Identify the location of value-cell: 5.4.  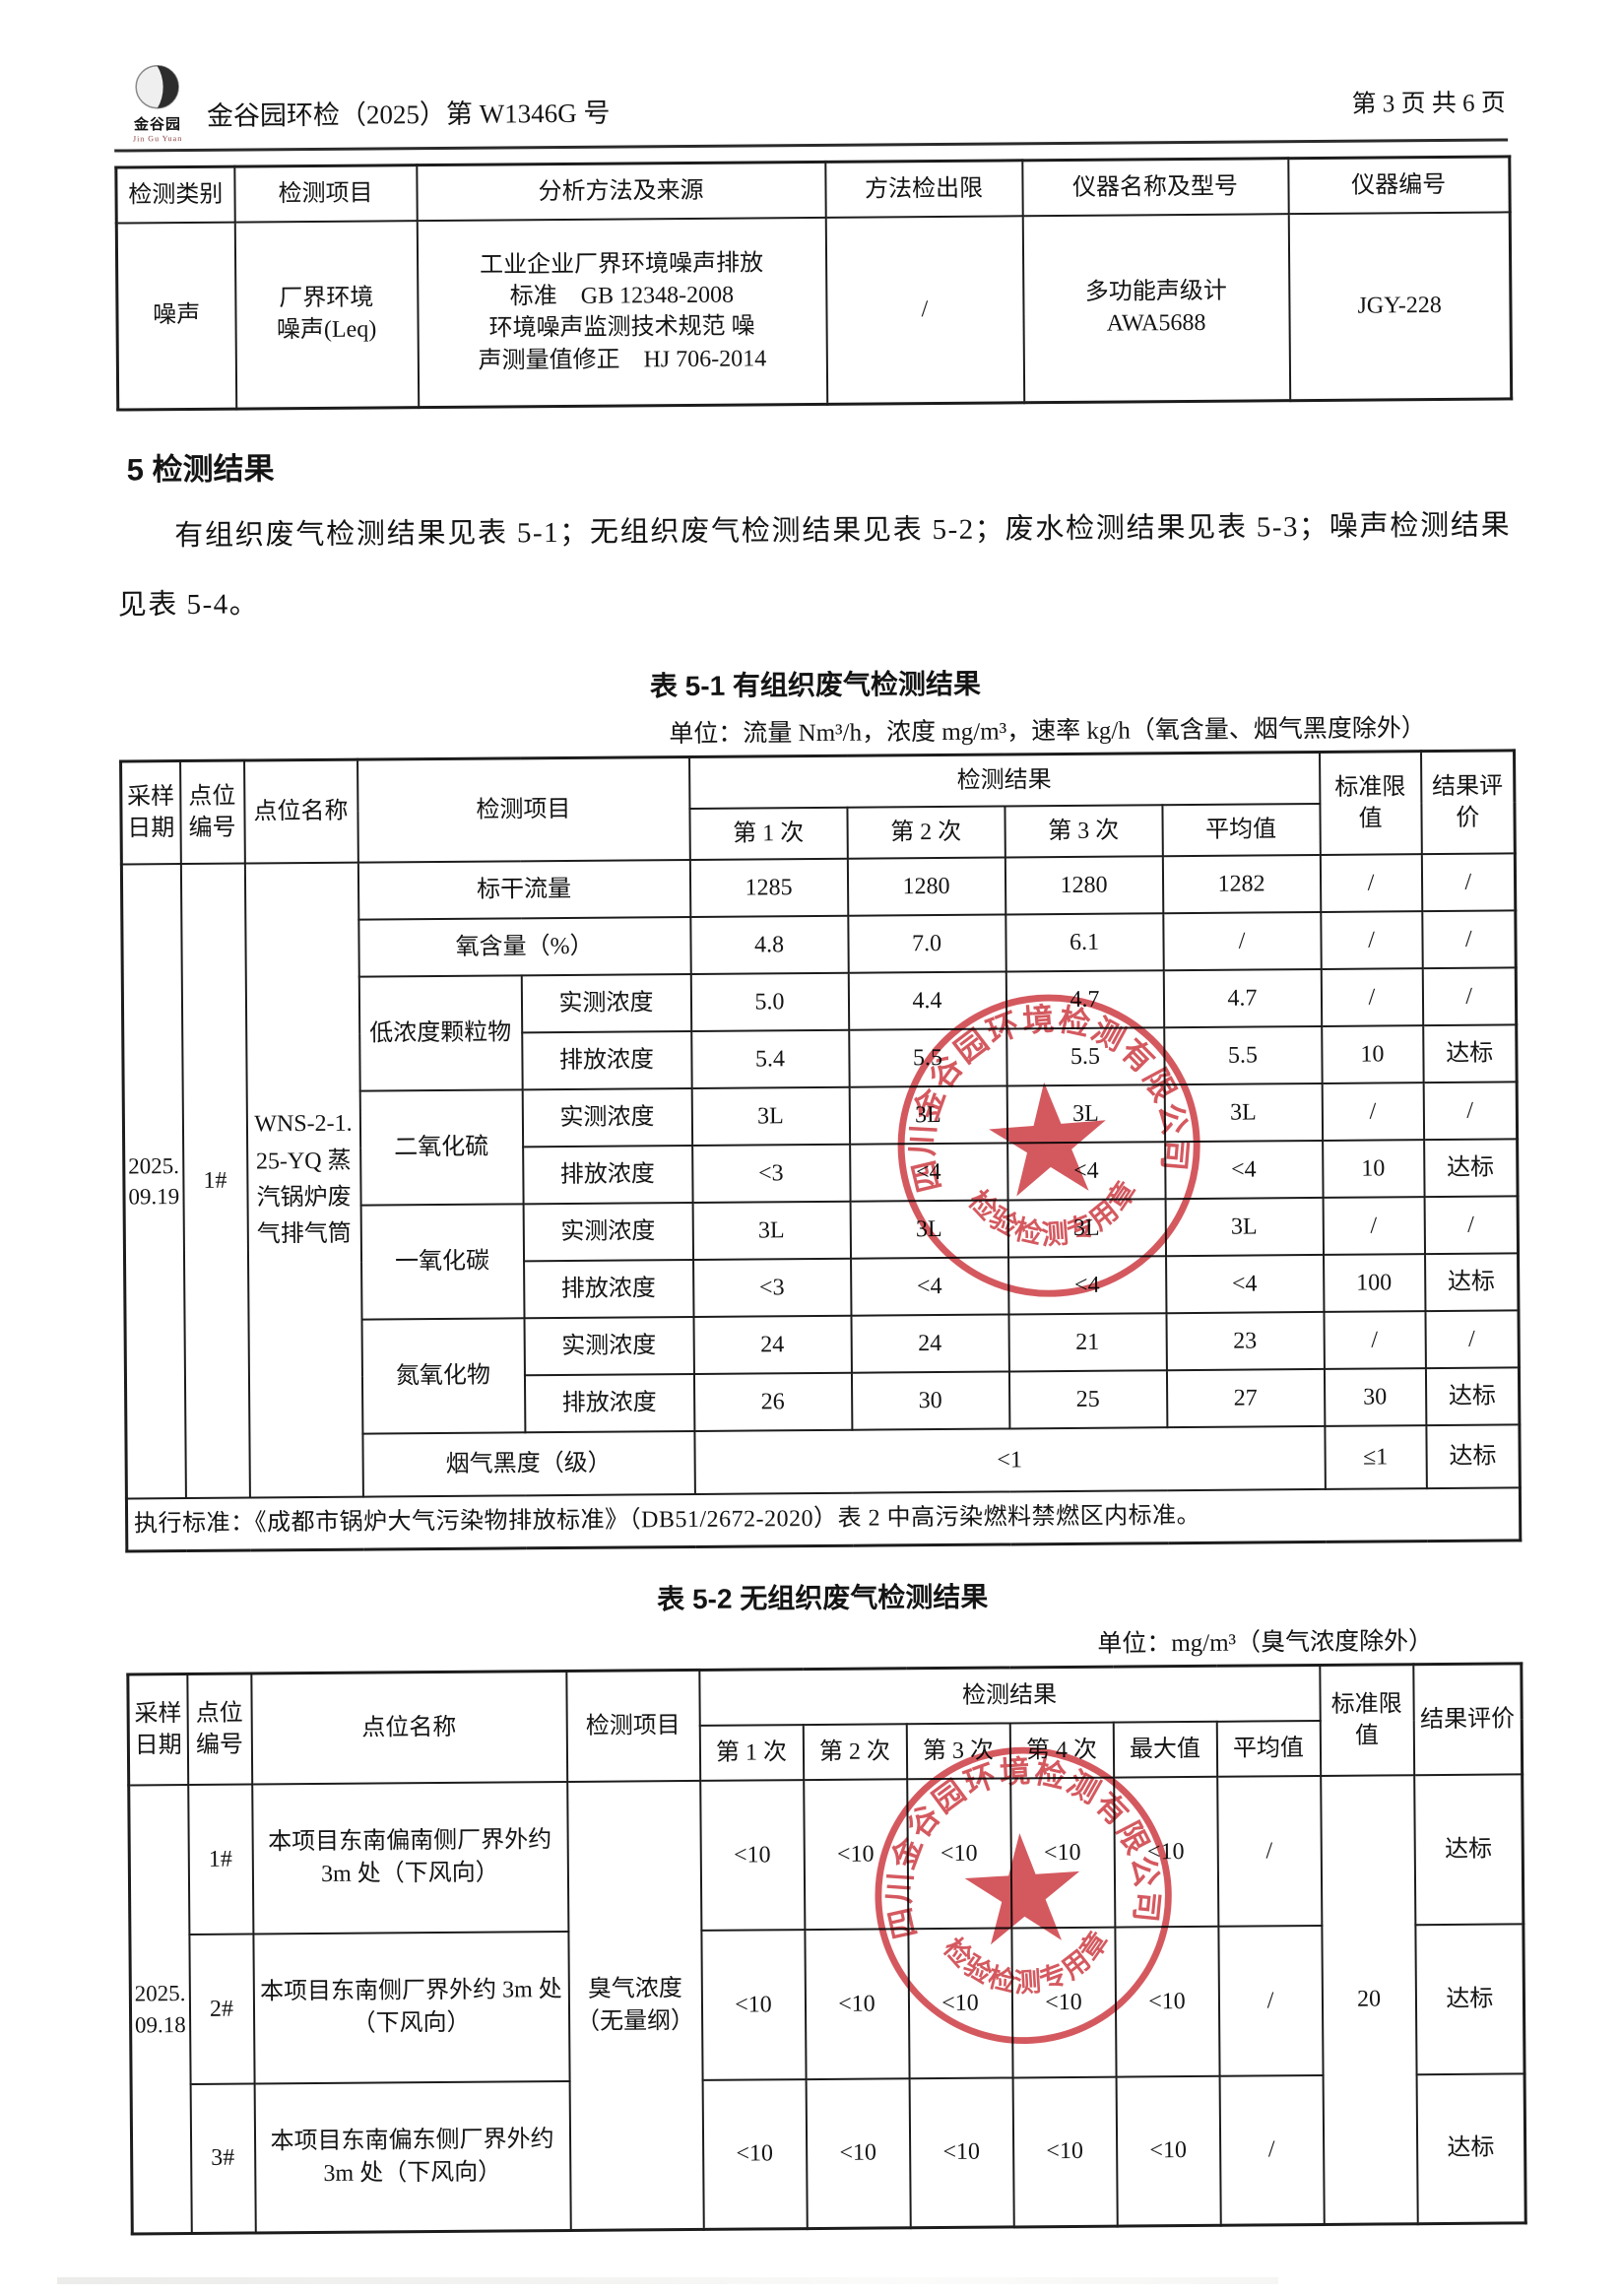
(770, 1058).